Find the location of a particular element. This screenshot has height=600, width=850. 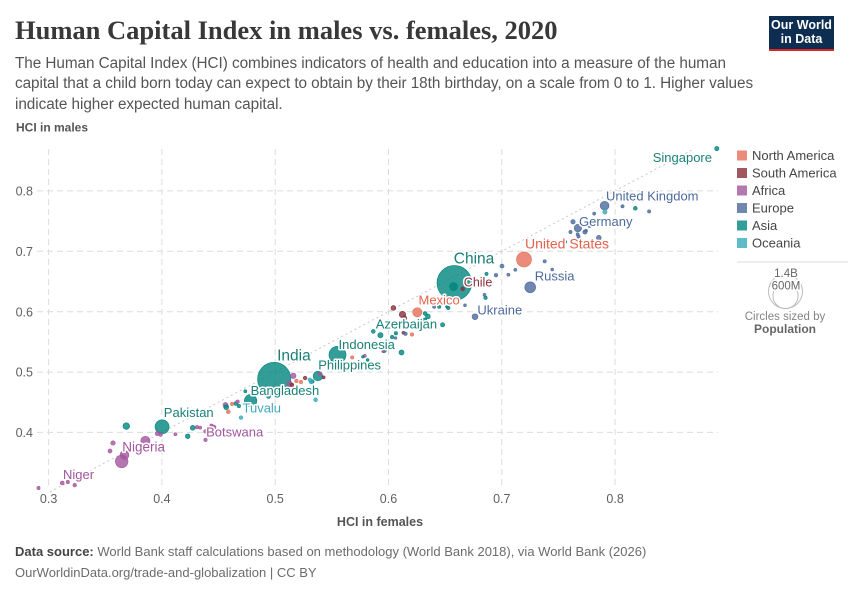

svg-text: Pakistan is located at coordinates (189, 412).